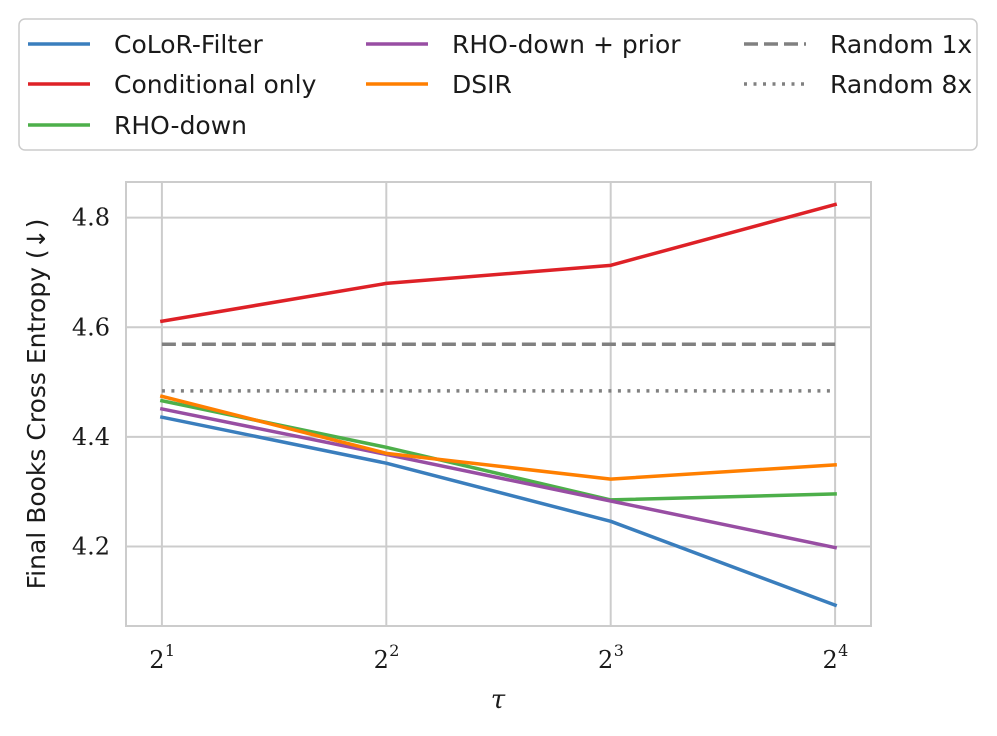 Image resolution: width=997 pixels, height=736 pixels. I want to click on legend-item-dsir: DSIR, so click(439, 84).